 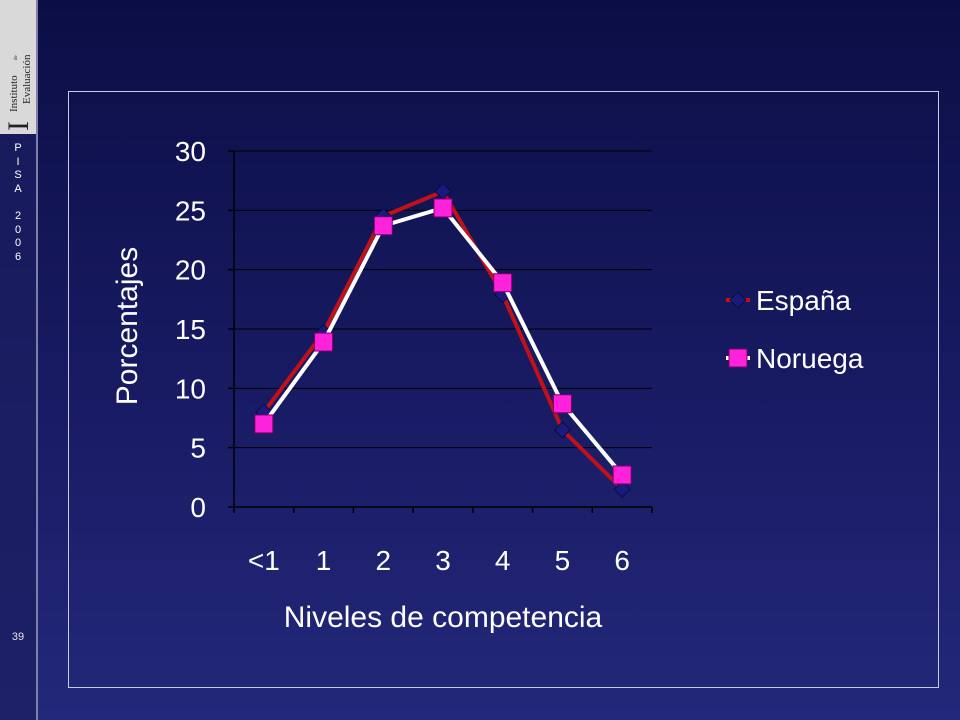 What do you see at coordinates (16, 58) in the screenshot?
I see `logo-text-de: de` at bounding box center [16, 58].